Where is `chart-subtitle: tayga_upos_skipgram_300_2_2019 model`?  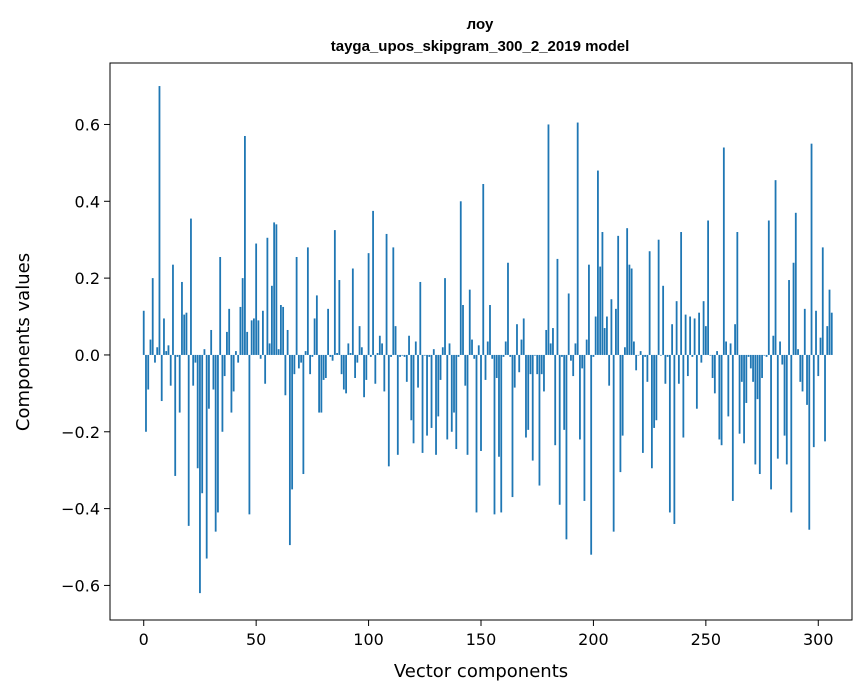 chart-subtitle: tayga_upos_skipgram_300_2_2019 model is located at coordinates (480, 46).